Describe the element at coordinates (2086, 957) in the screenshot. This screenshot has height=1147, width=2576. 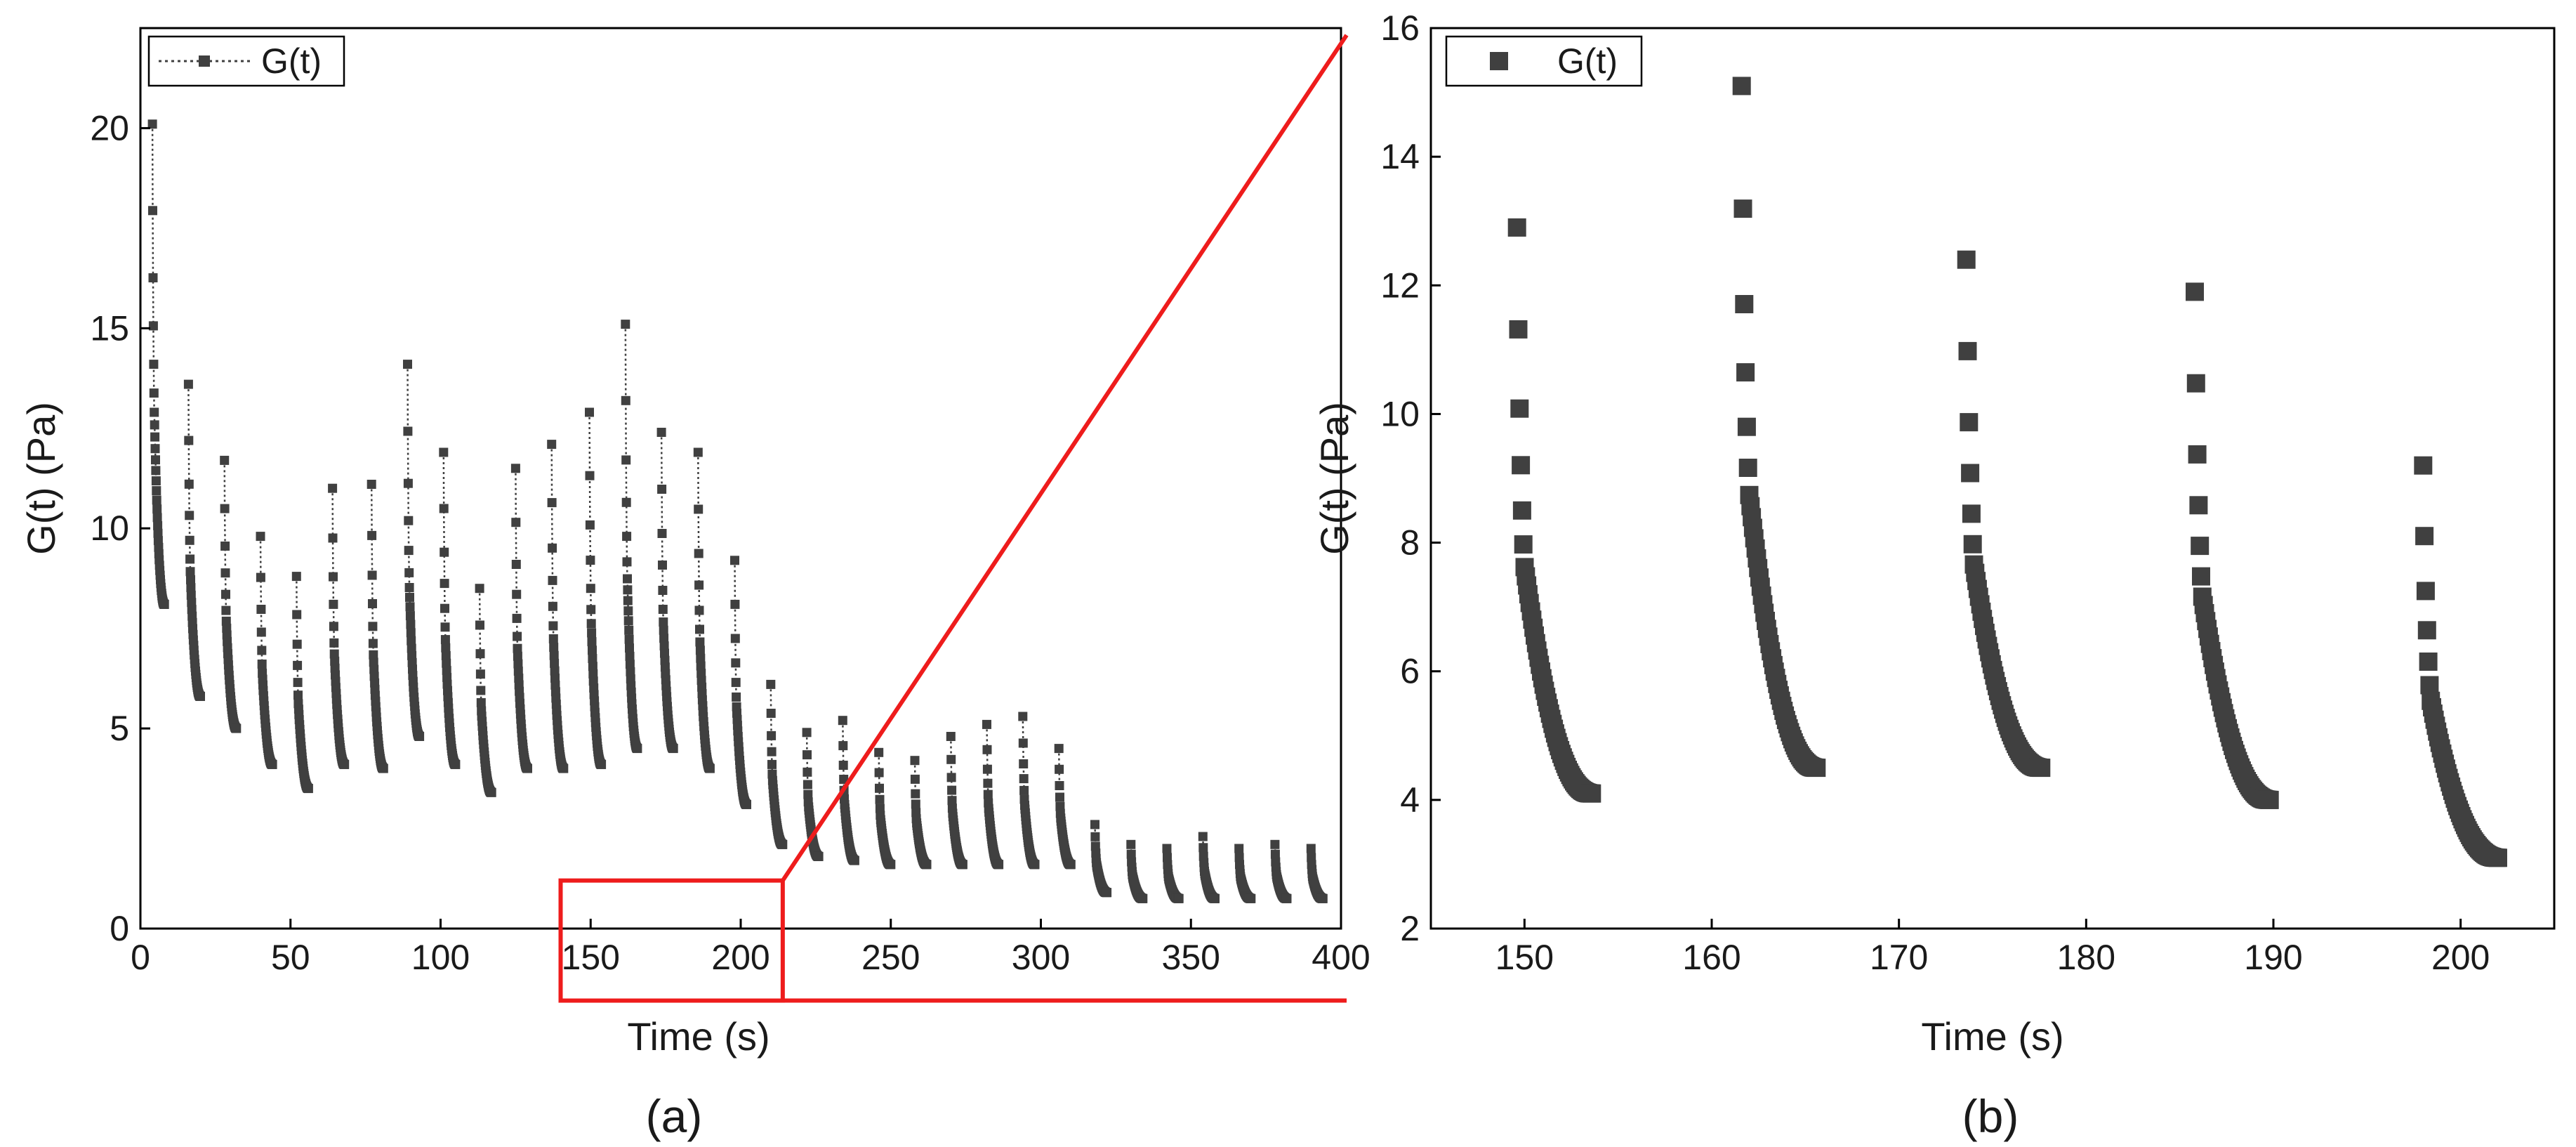
I see `x-tick-label: 180` at that location.